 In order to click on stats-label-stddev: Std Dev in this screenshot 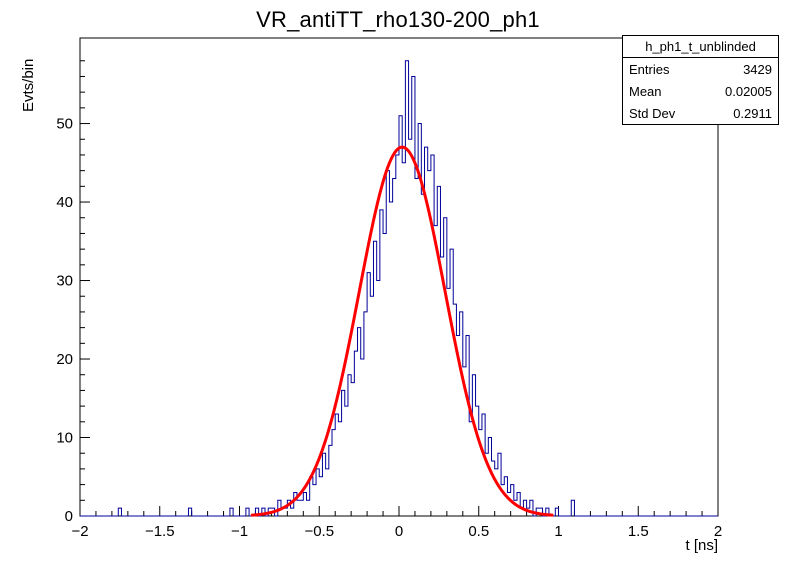, I will do `click(652, 113)`.